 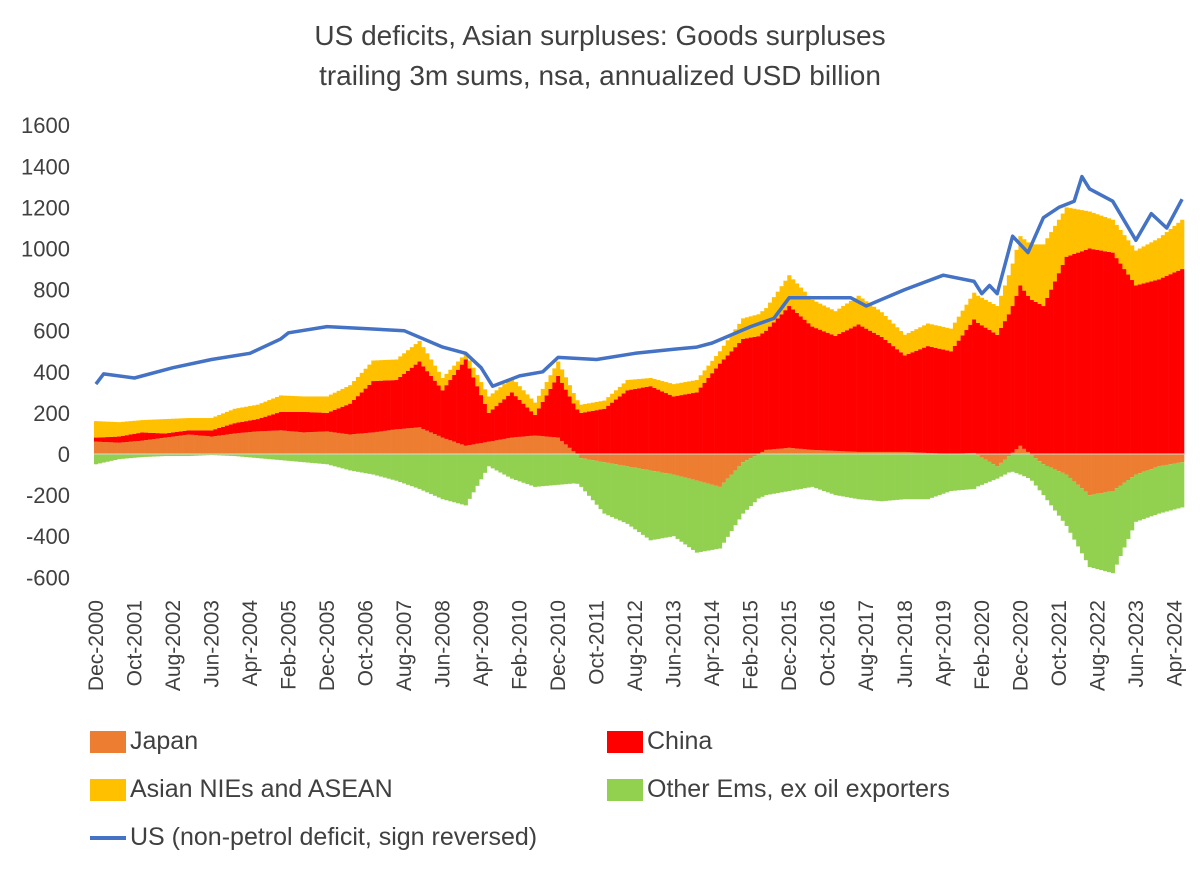 What do you see at coordinates (250, 643) in the screenshot?
I see `x-tick-label: Apr-2004` at bounding box center [250, 643].